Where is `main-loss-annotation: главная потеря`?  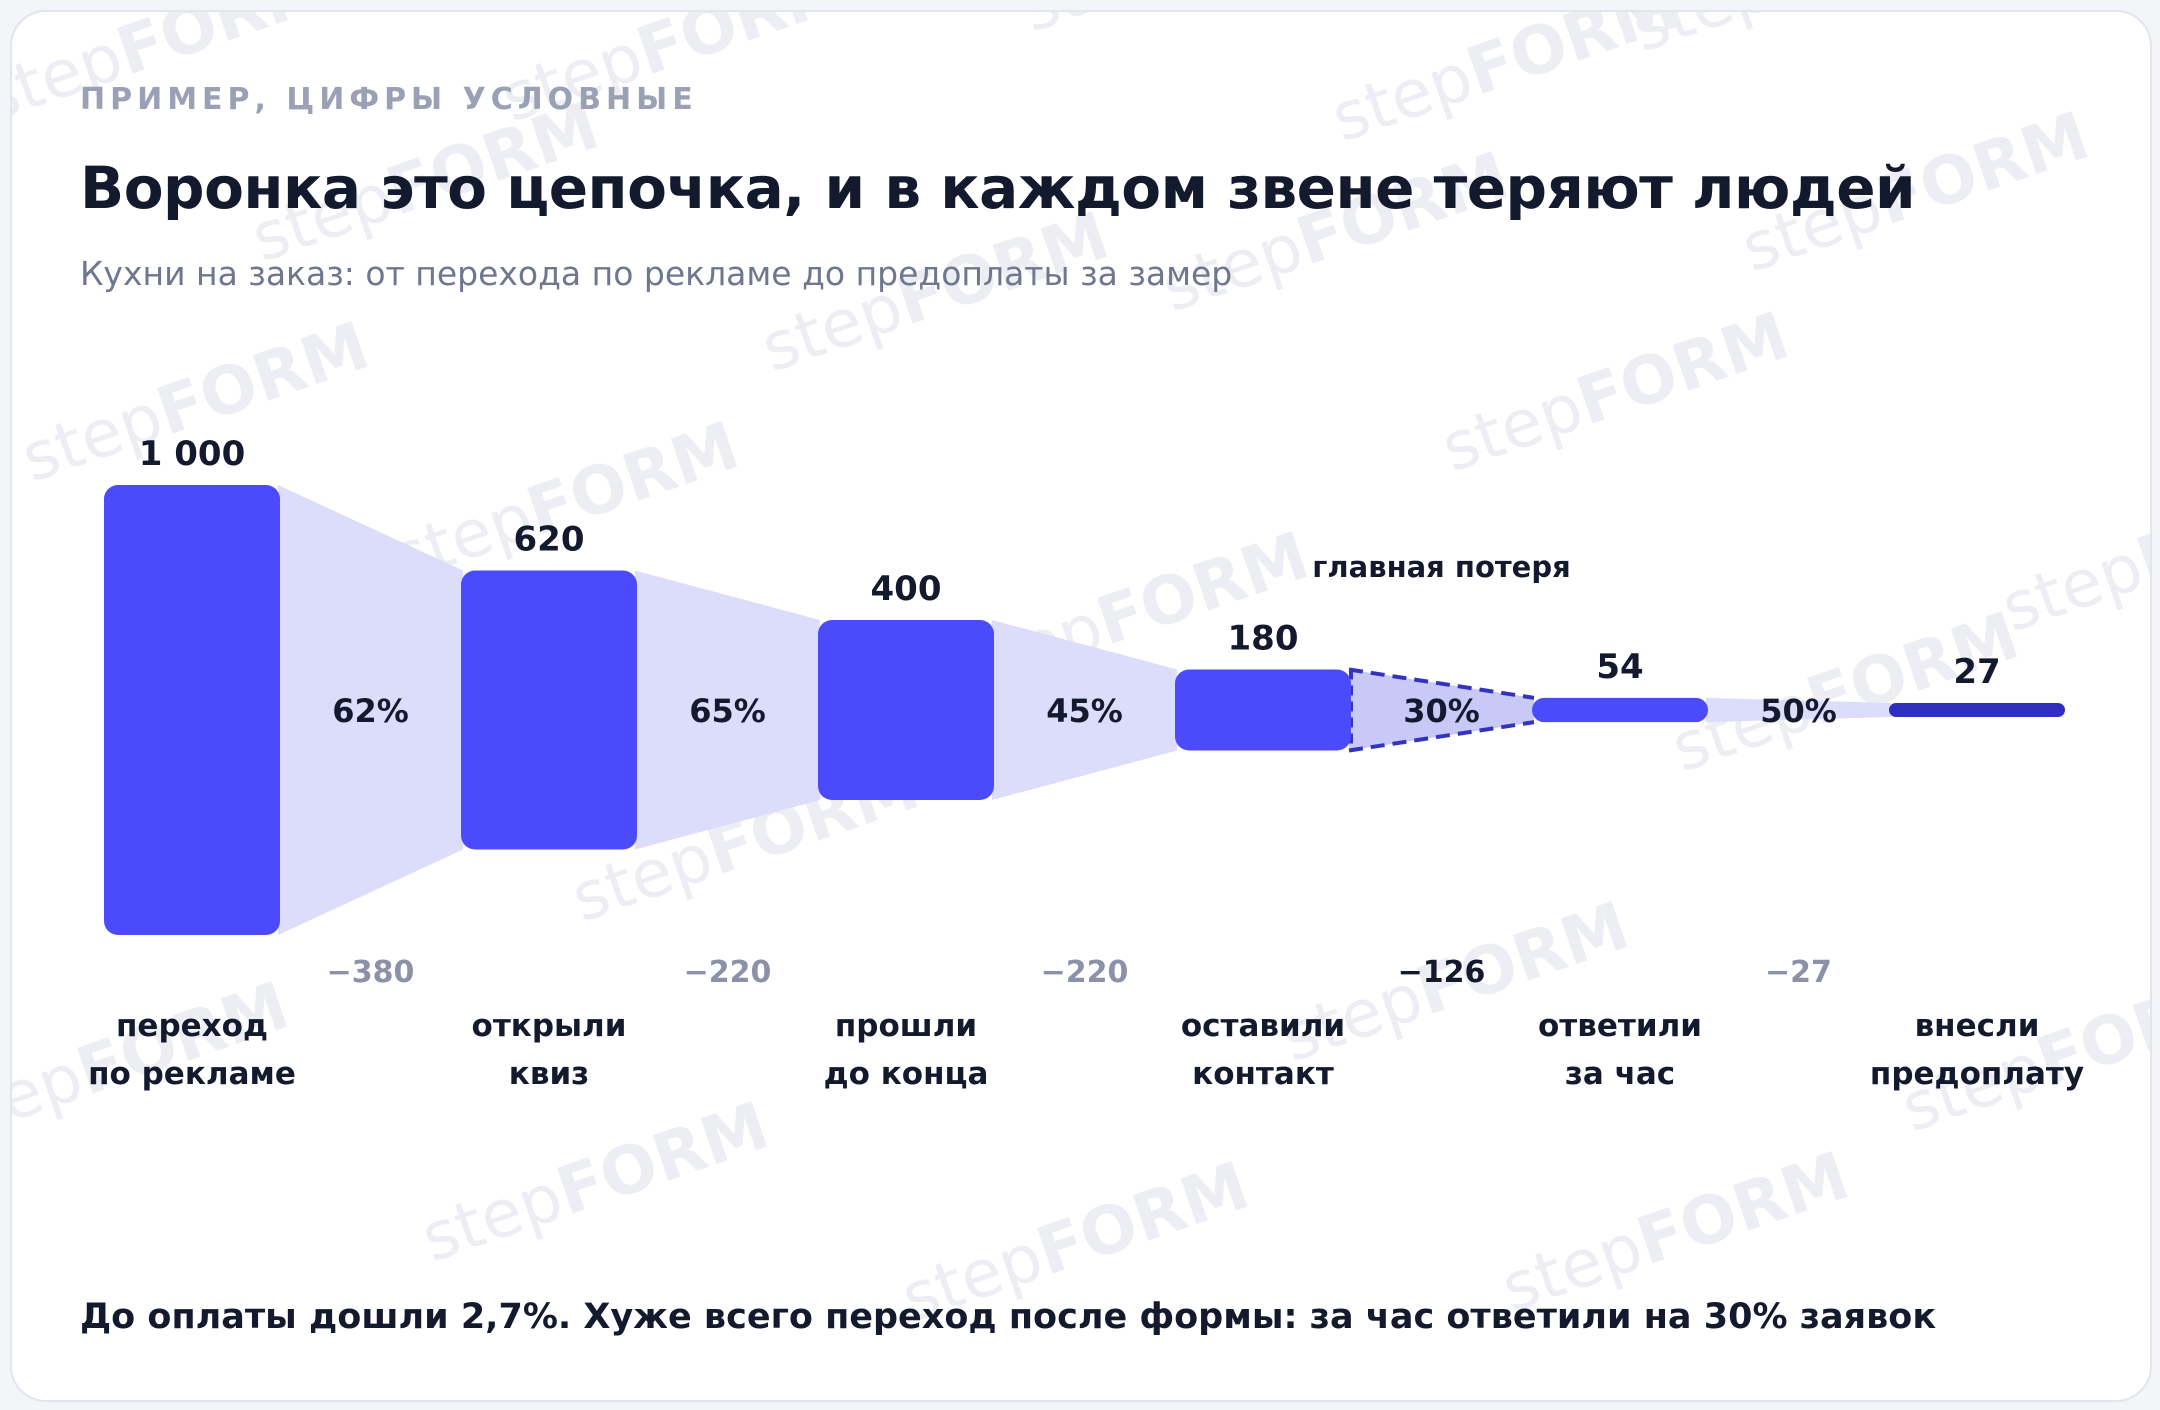 main-loss-annotation: главная потеря is located at coordinates (1441, 567).